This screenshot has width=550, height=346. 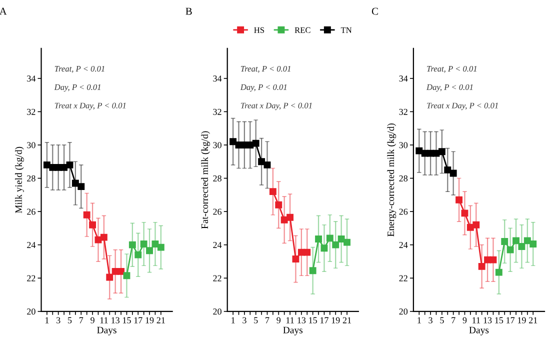 I want to click on legend-label: HS, so click(x=259, y=30).